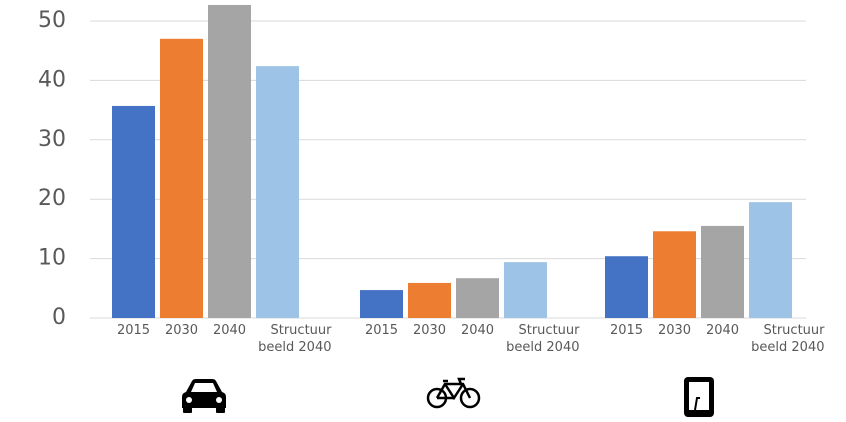  Describe the element at coordinates (699, 397) in the screenshot. I see `transit-icon` at that location.